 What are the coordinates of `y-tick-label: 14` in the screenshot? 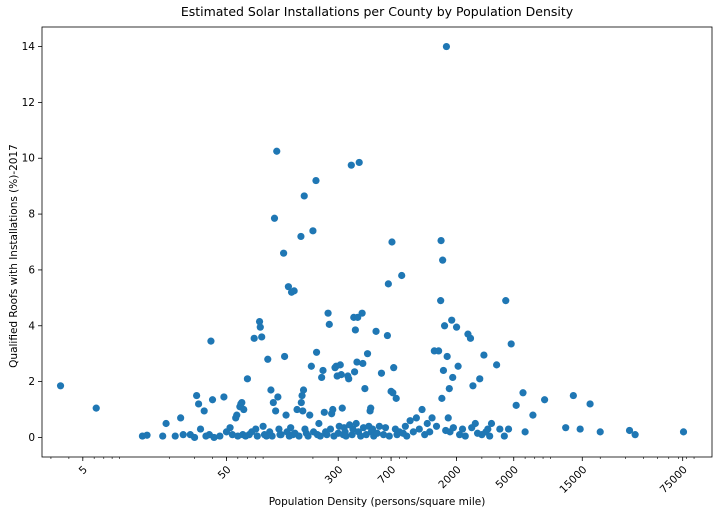 It's located at (29, 47).